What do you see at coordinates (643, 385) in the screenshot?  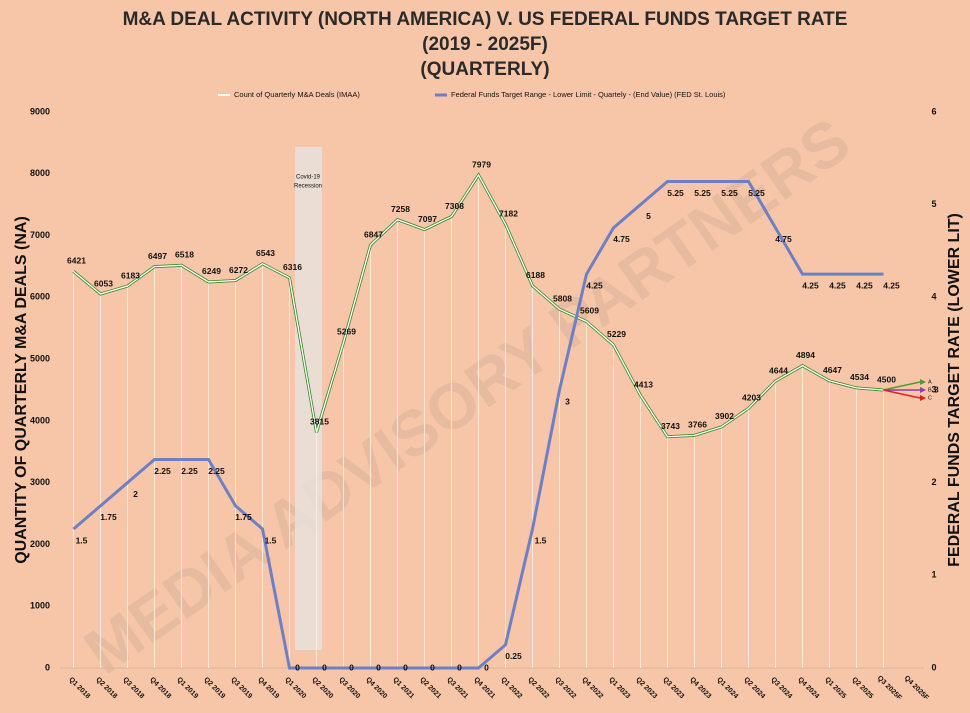 I see `data-label: 4413` at bounding box center [643, 385].